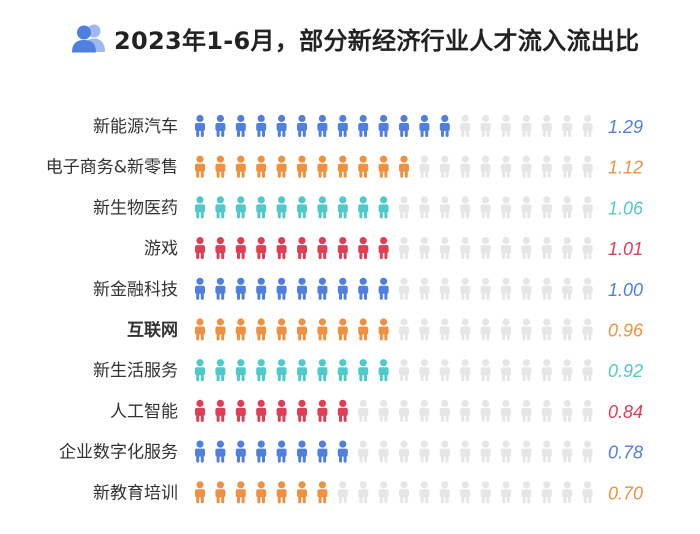  Describe the element at coordinates (351, 451) in the screenshot. I see `chart-row: 企业数字化服务 0.78` at that location.